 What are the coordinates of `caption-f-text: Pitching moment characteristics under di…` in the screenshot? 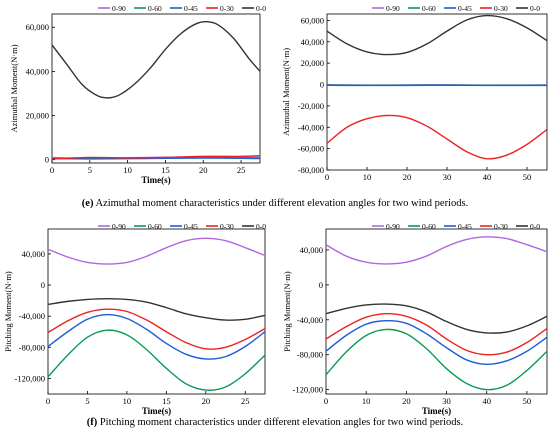 It's located at (280, 422).